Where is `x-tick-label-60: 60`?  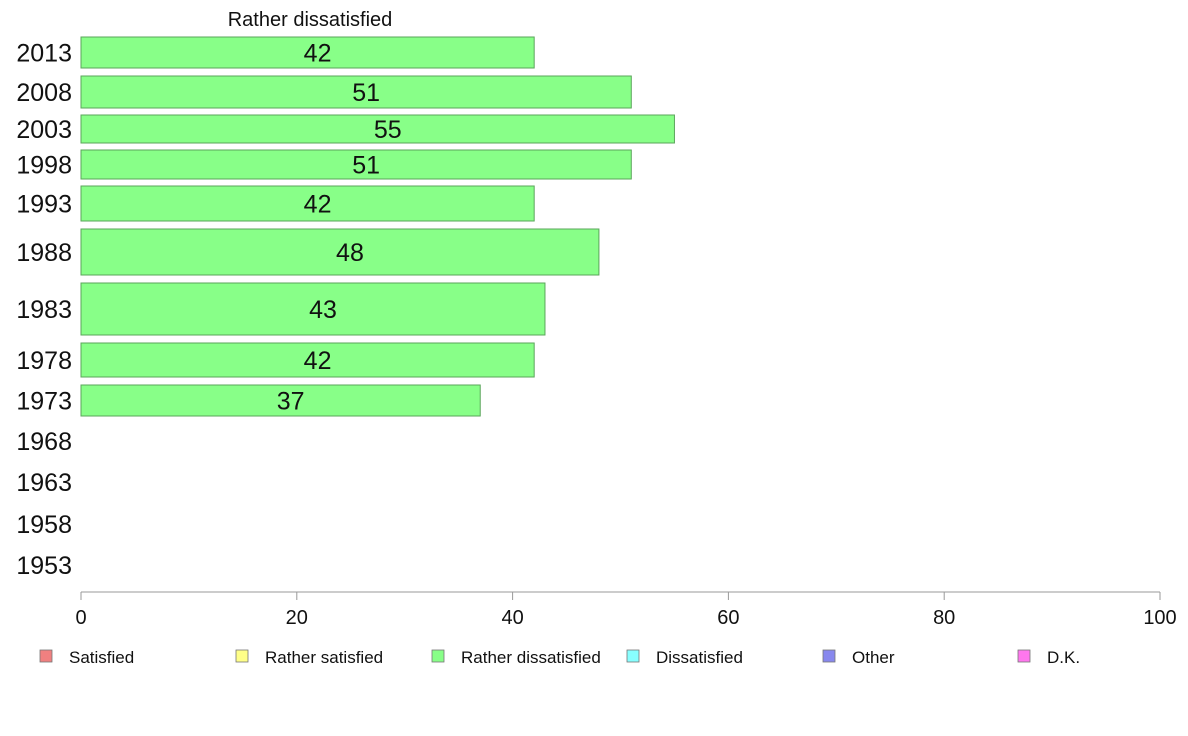
x-tick-label-60: 60 is located at coordinates (728, 618).